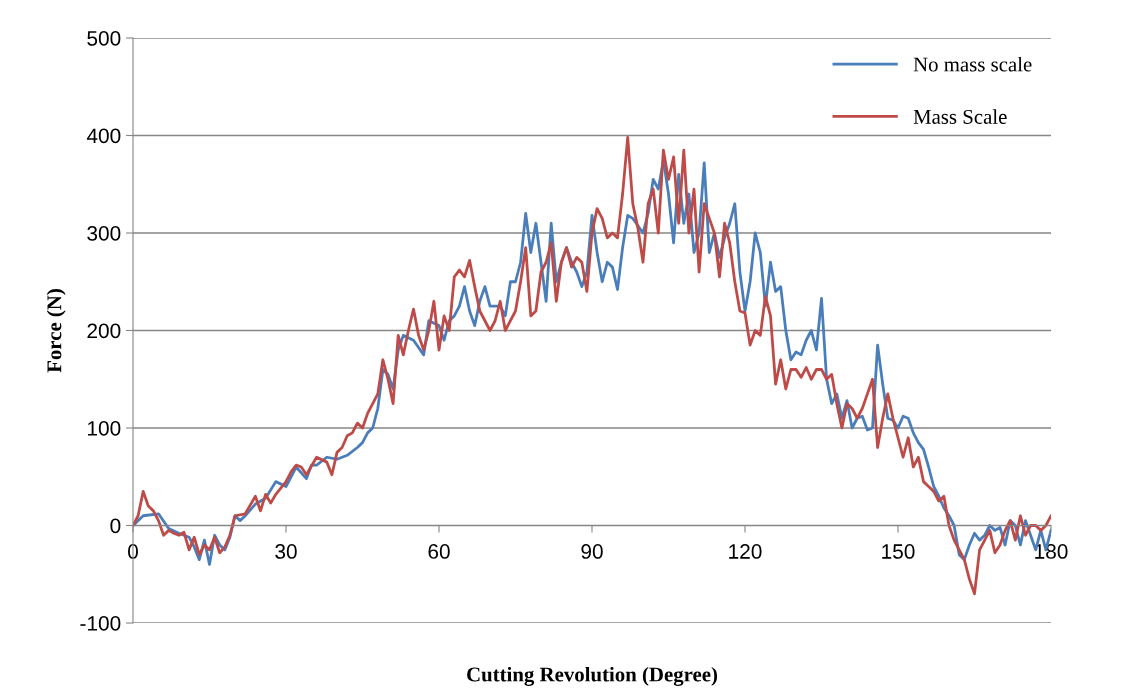  I want to click on y-axis-title: Force (N), so click(56, 331).